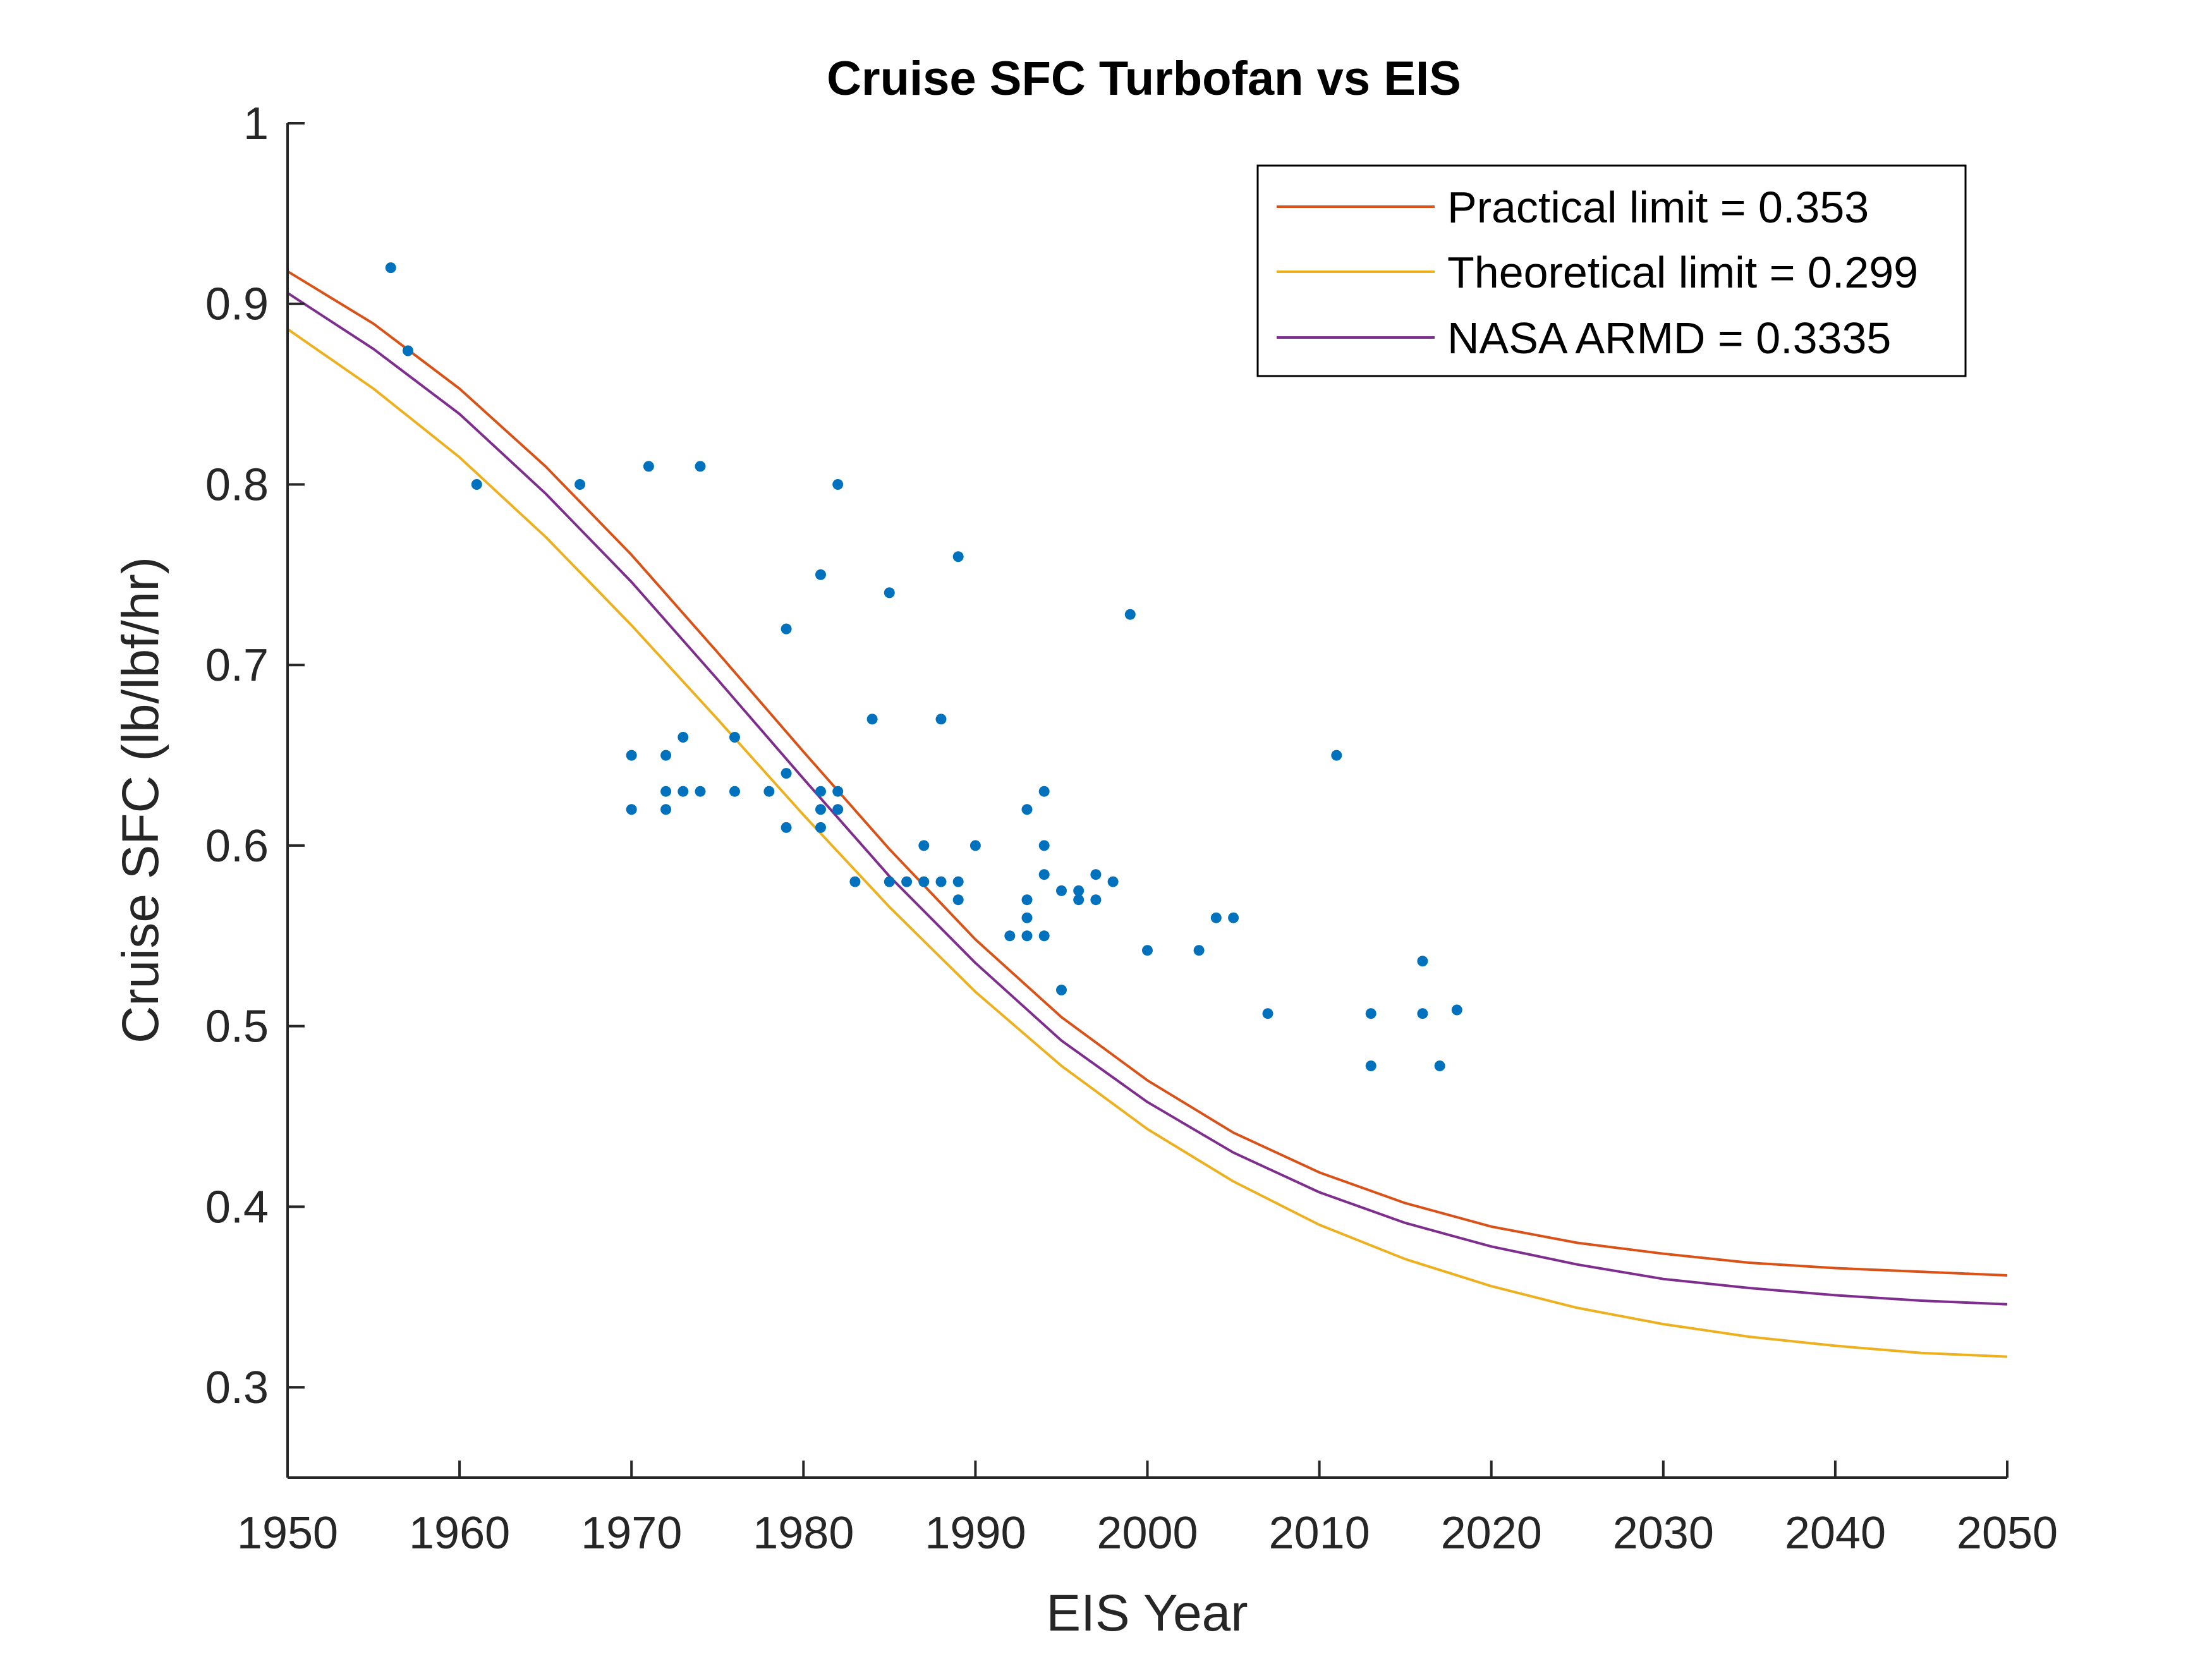  Describe the element at coordinates (237, 1207) in the screenshot. I see `y-tick-label: 0.4` at that location.